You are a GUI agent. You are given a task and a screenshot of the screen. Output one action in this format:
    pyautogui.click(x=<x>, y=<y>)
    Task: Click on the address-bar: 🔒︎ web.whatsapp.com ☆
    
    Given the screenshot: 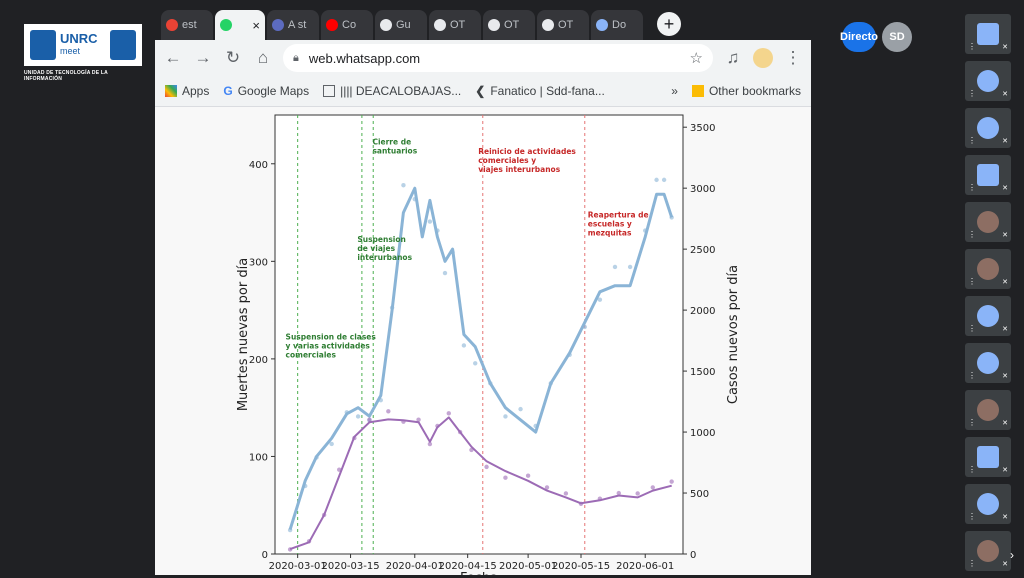 What is the action you would take?
    pyautogui.click(x=498, y=58)
    